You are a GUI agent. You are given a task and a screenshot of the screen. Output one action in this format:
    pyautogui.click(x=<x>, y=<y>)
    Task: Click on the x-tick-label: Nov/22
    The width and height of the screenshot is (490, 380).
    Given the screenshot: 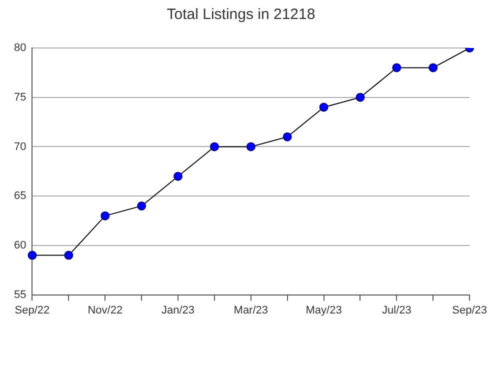 What is the action you would take?
    pyautogui.click(x=105, y=310)
    